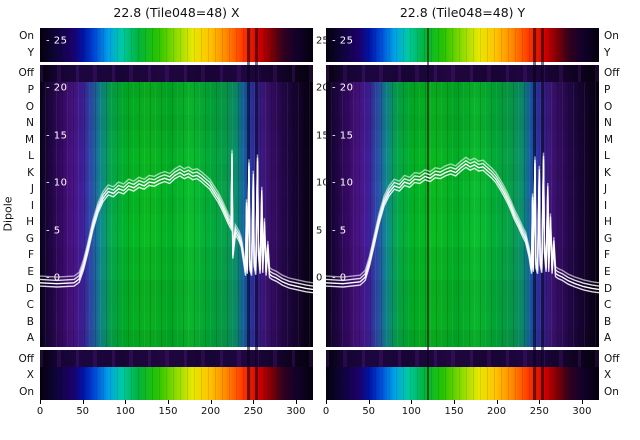 This screenshot has height=440, width=640. Describe the element at coordinates (168, 411) in the screenshot. I see `x-tick-label: 150` at that location.